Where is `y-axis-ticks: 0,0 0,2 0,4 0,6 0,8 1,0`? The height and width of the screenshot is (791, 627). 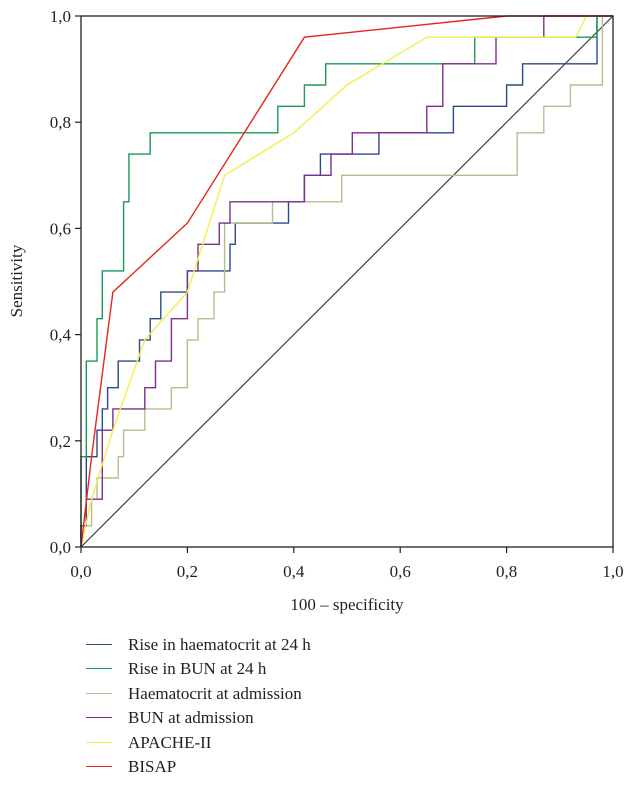 y-axis-ticks: 0,0 0,2 0,4 0,6 0,8 1,0 is located at coordinates (65, 282).